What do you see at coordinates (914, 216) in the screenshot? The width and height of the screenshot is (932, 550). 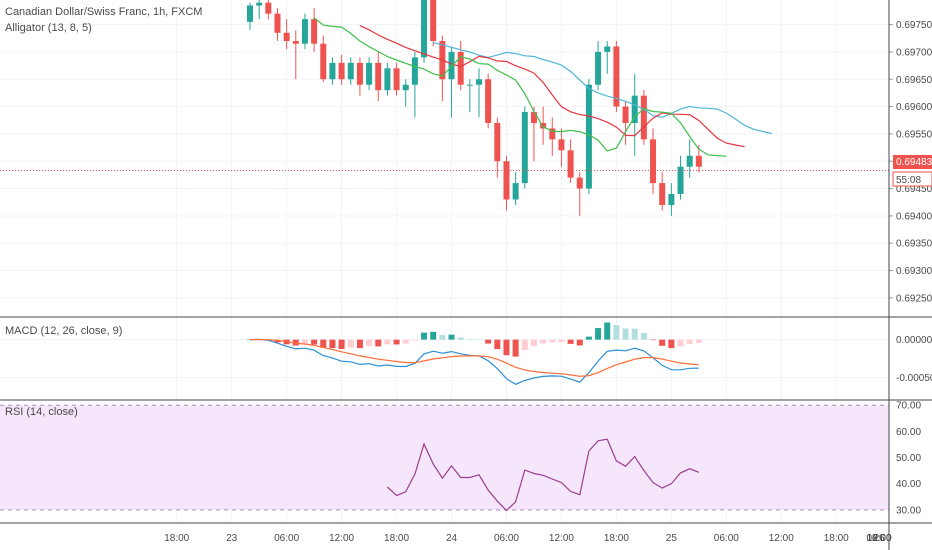 I see `price-tick-label: 0.69400` at bounding box center [914, 216].